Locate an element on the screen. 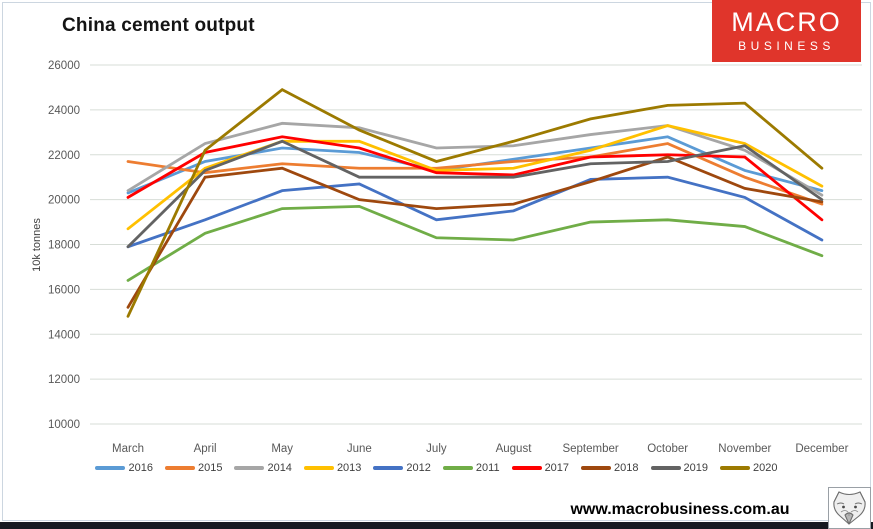 The image size is (873, 529). y-tick-label-20000: 20000 is located at coordinates (64, 201).